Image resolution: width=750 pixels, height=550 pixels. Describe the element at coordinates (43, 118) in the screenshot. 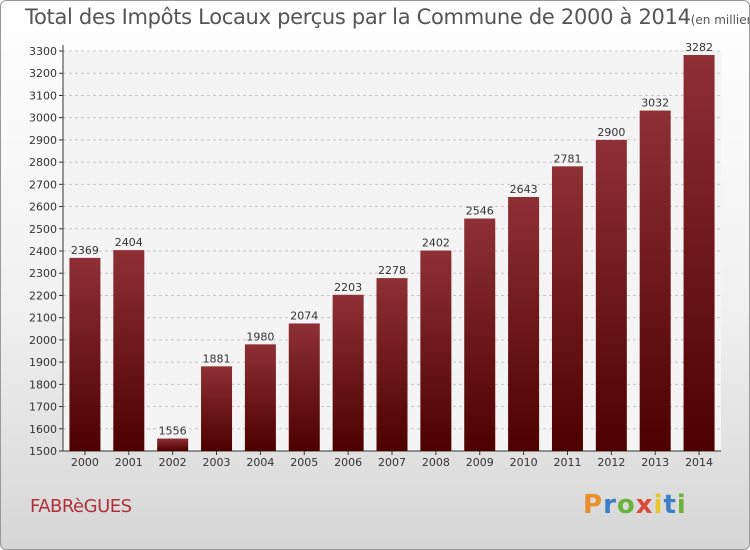

I see `y-tick-label: 3000` at that location.